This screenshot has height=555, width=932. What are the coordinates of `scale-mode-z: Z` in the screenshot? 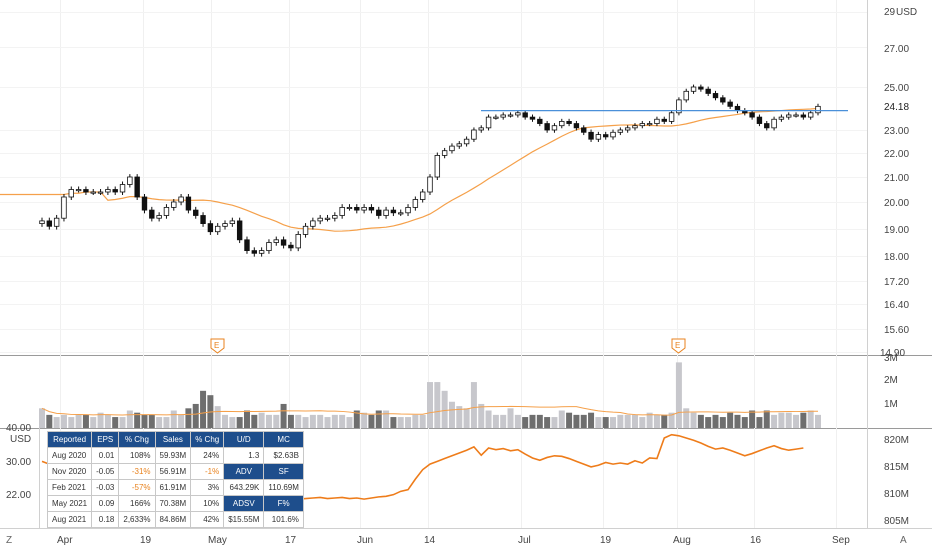 It's located at (9, 540).